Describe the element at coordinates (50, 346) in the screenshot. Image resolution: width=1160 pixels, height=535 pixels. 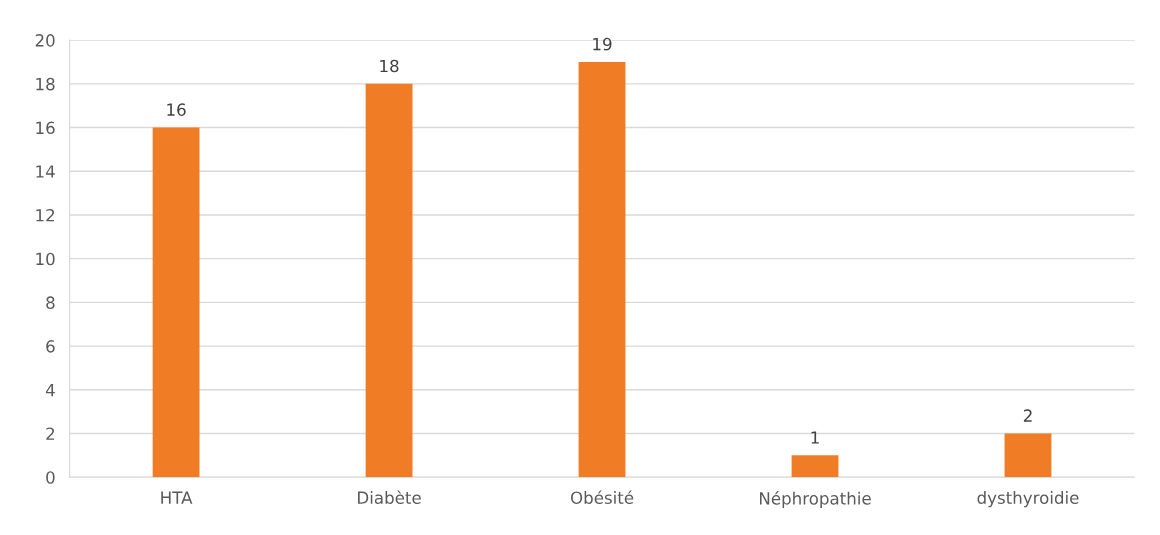
I see `y-tick-label: 6` at that location.